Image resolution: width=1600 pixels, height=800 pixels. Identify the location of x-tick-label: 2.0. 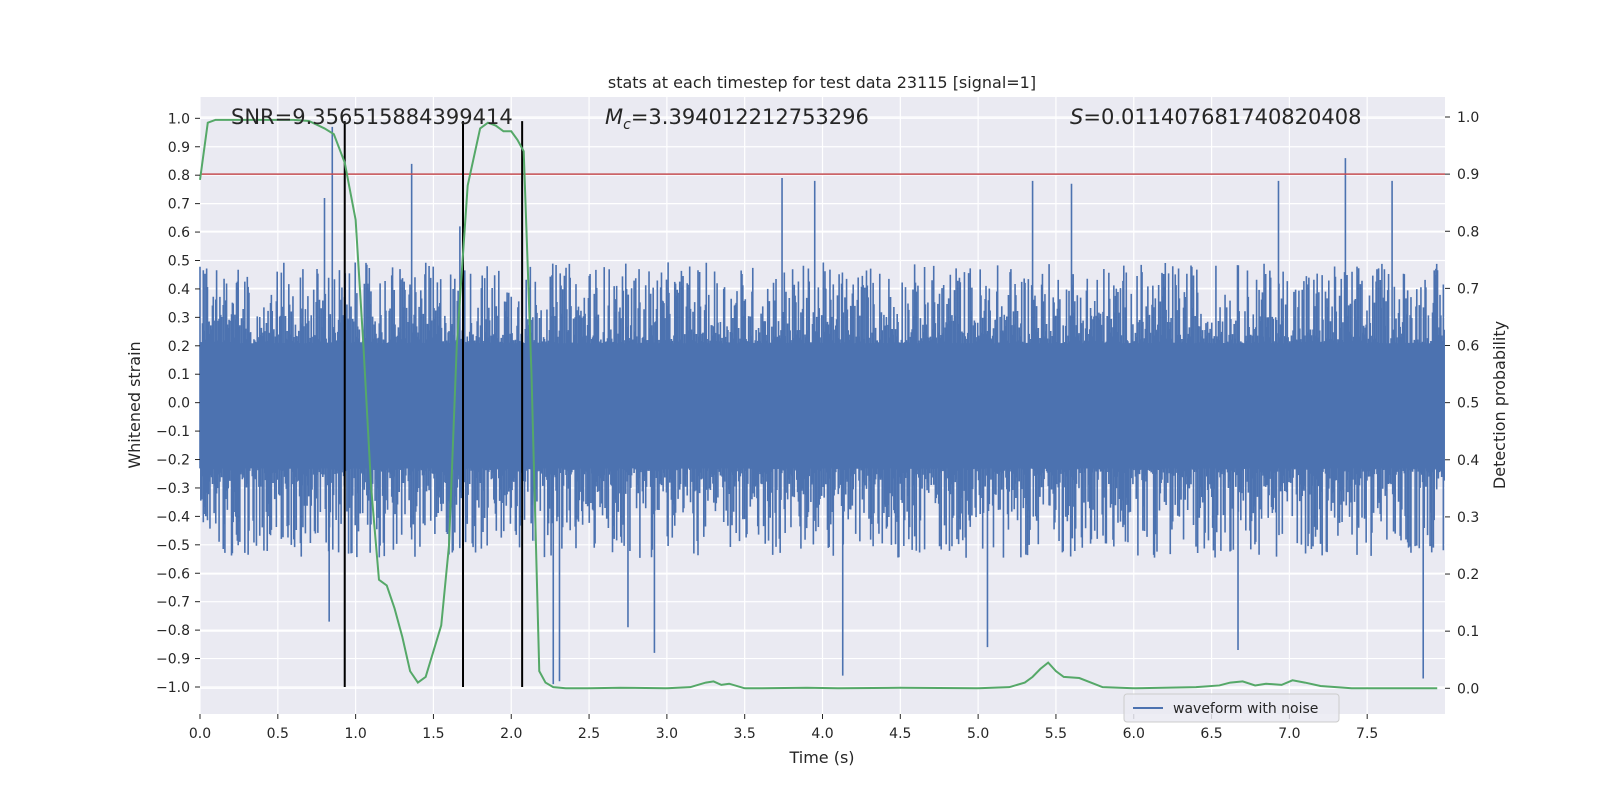
(511, 734).